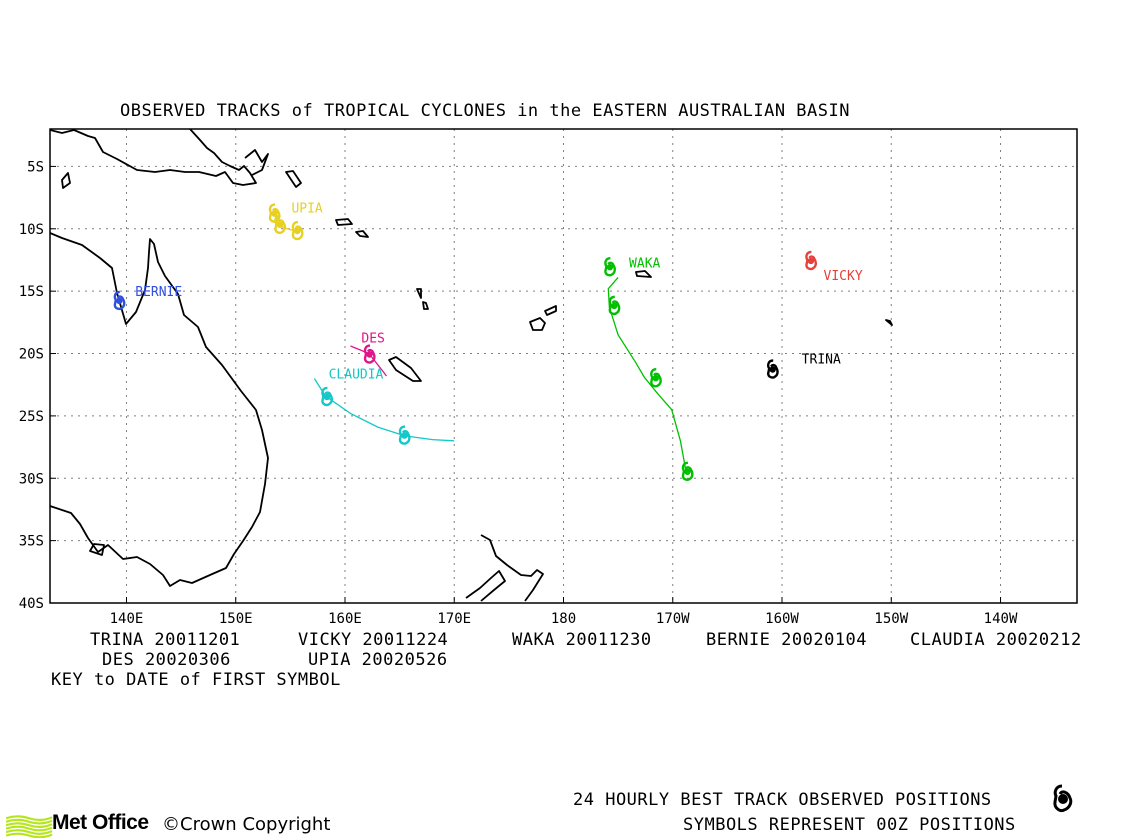  What do you see at coordinates (996, 640) in the screenshot?
I see `key-entry-claudia: CLAUDIA 20020212` at bounding box center [996, 640].